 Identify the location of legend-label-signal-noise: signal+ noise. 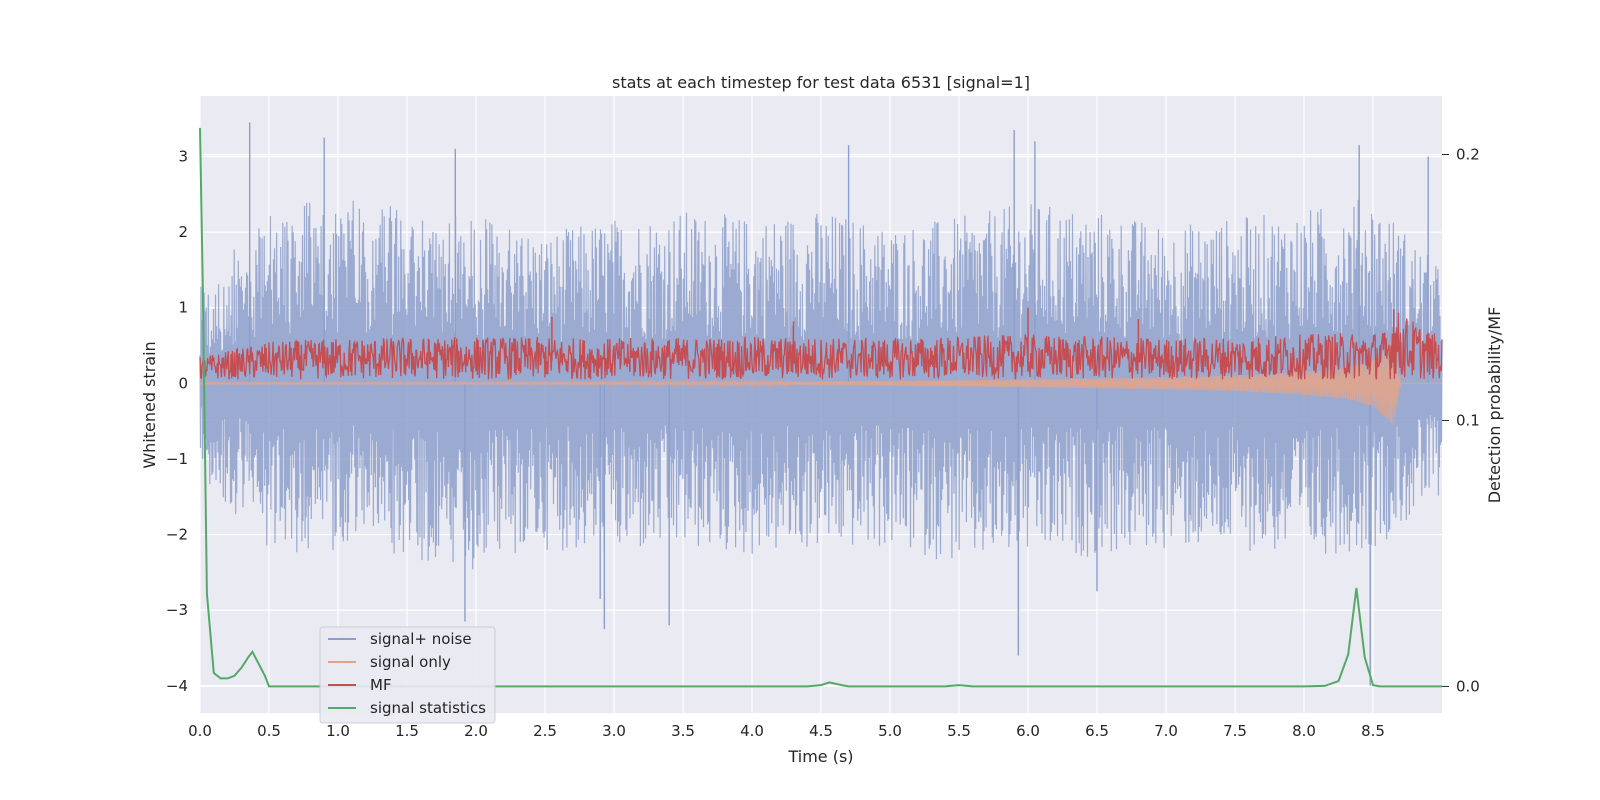
(421, 639).